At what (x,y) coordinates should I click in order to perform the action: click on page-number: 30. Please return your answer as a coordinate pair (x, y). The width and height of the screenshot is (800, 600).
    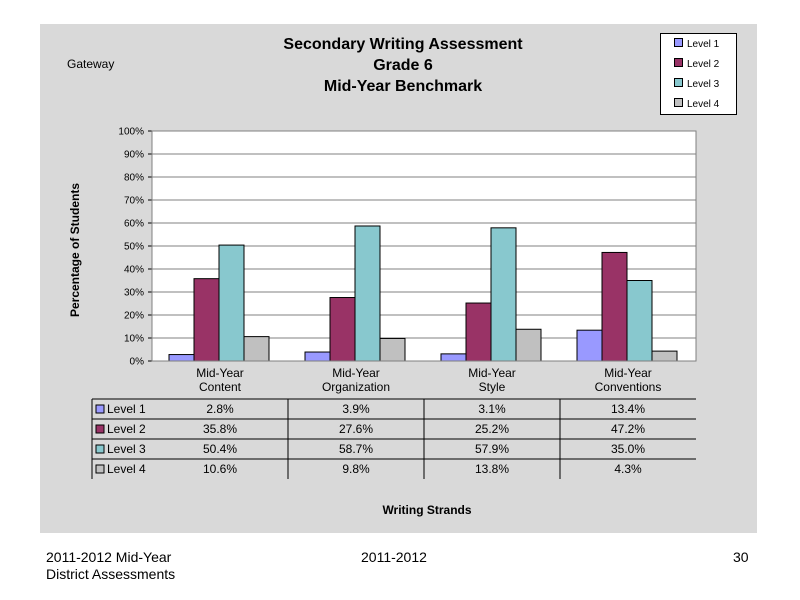
    Looking at the image, I should click on (741, 557).